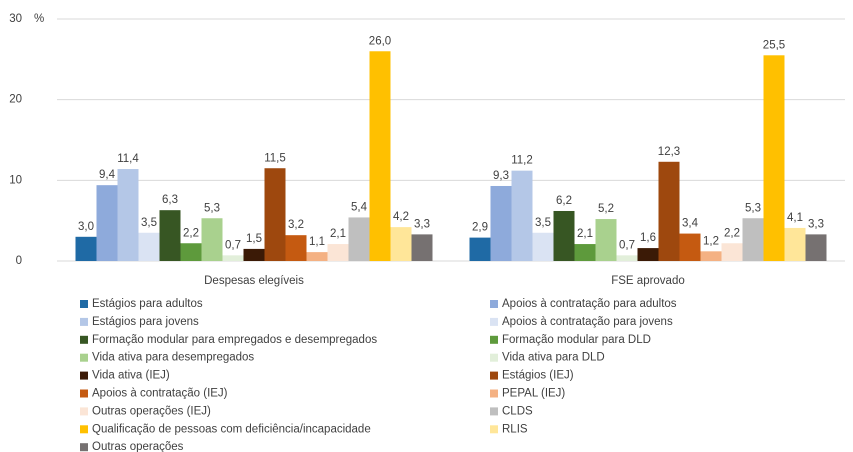 The height and width of the screenshot is (452, 853). Describe the element at coordinates (564, 201) in the screenshot. I see `value-label: 6,2` at that location.